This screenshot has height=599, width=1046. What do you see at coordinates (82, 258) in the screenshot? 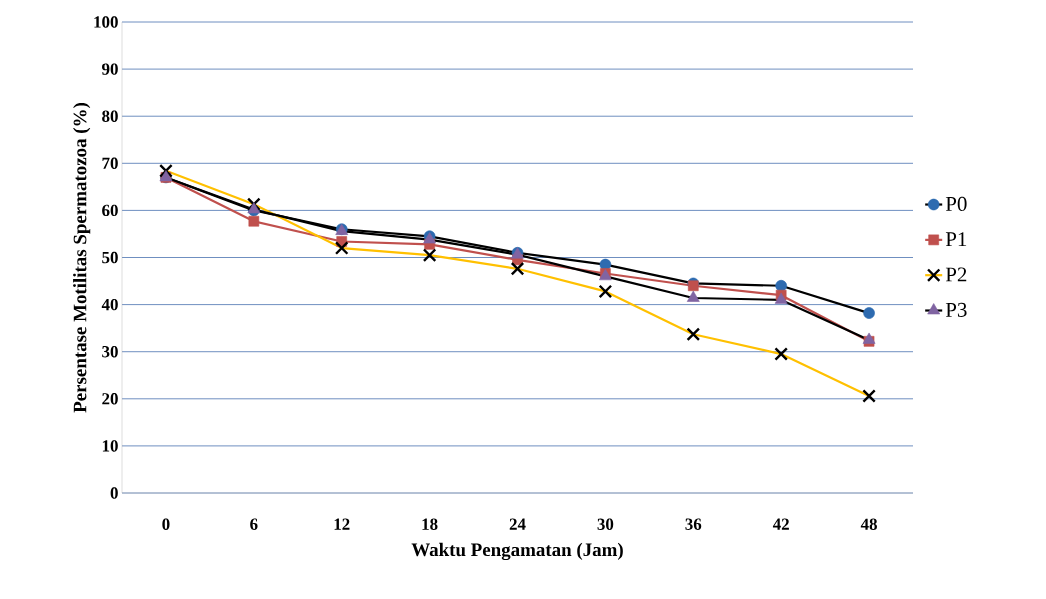
I see `y-axis-title: Persentase Motilitas Spermatozoa (%)` at bounding box center [82, 258].